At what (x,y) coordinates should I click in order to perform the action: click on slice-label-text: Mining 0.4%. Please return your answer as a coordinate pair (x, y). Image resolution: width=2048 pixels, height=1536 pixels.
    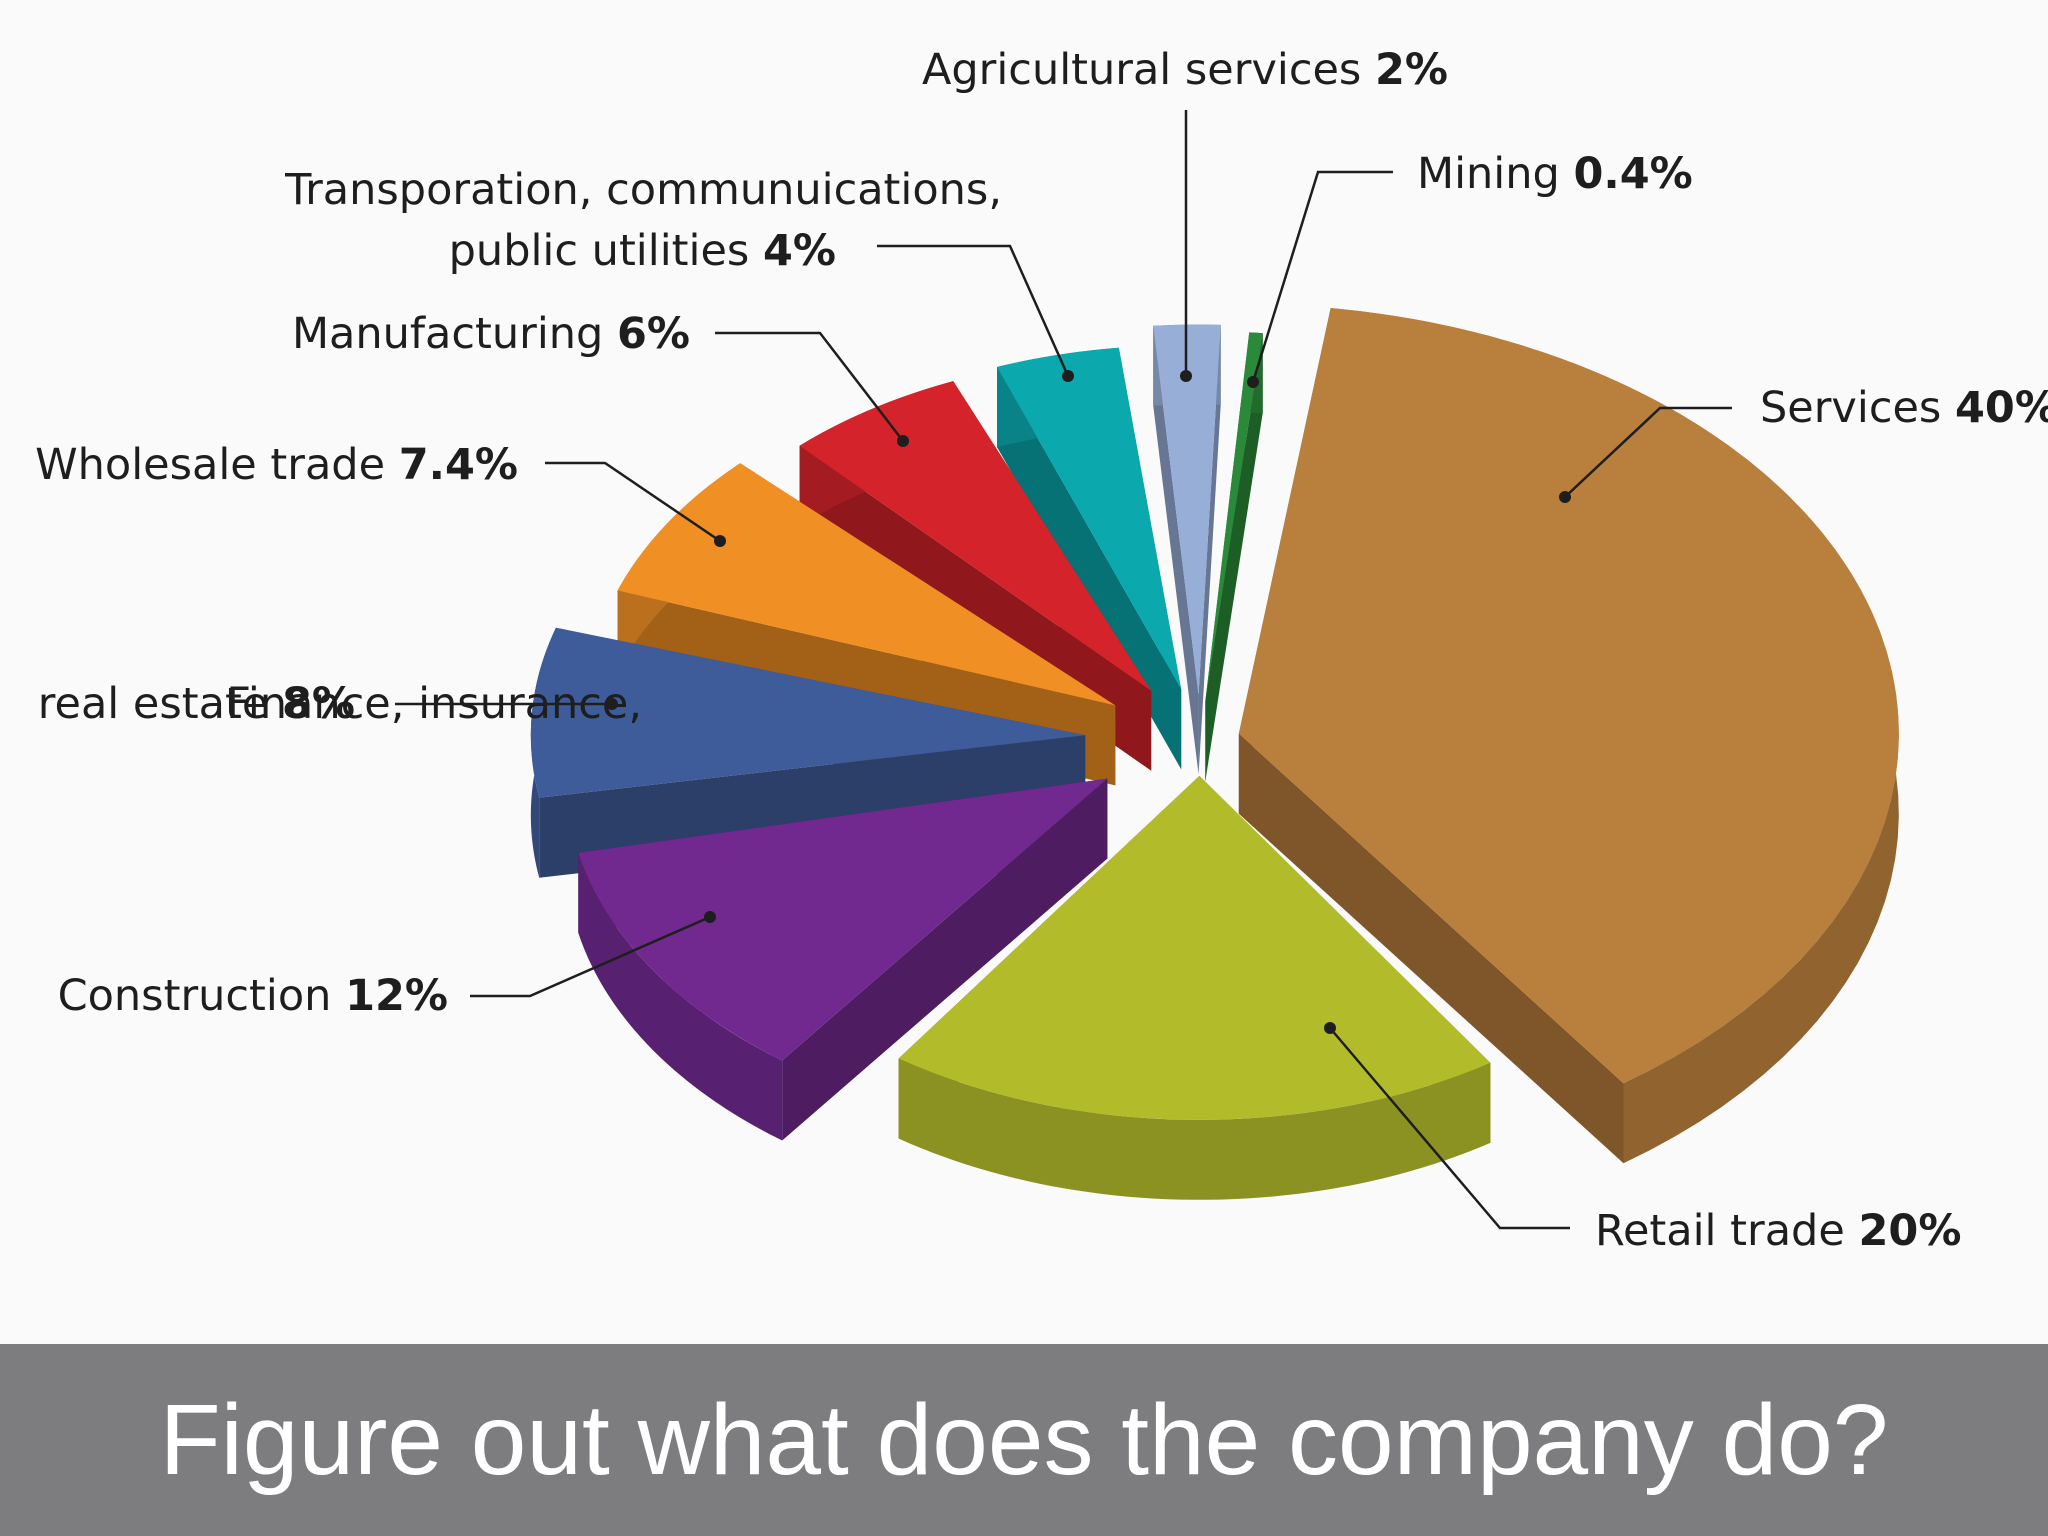
    Looking at the image, I should click on (1555, 174).